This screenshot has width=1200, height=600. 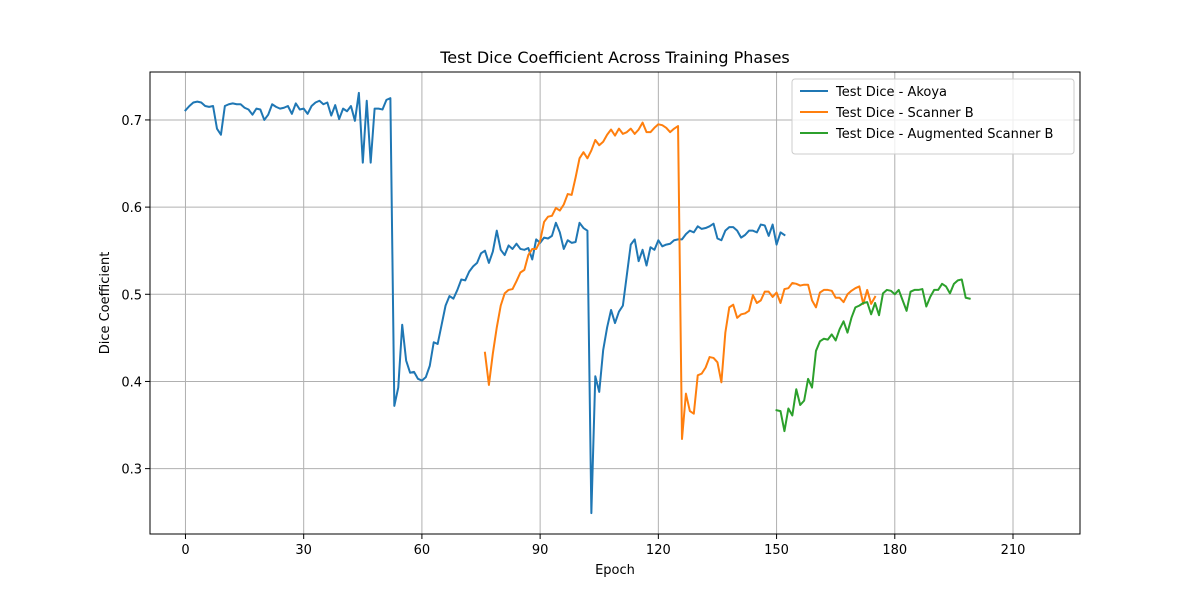 What do you see at coordinates (944, 134) in the screenshot?
I see `legend-label: Test Dice - Augmented Scanner B` at bounding box center [944, 134].